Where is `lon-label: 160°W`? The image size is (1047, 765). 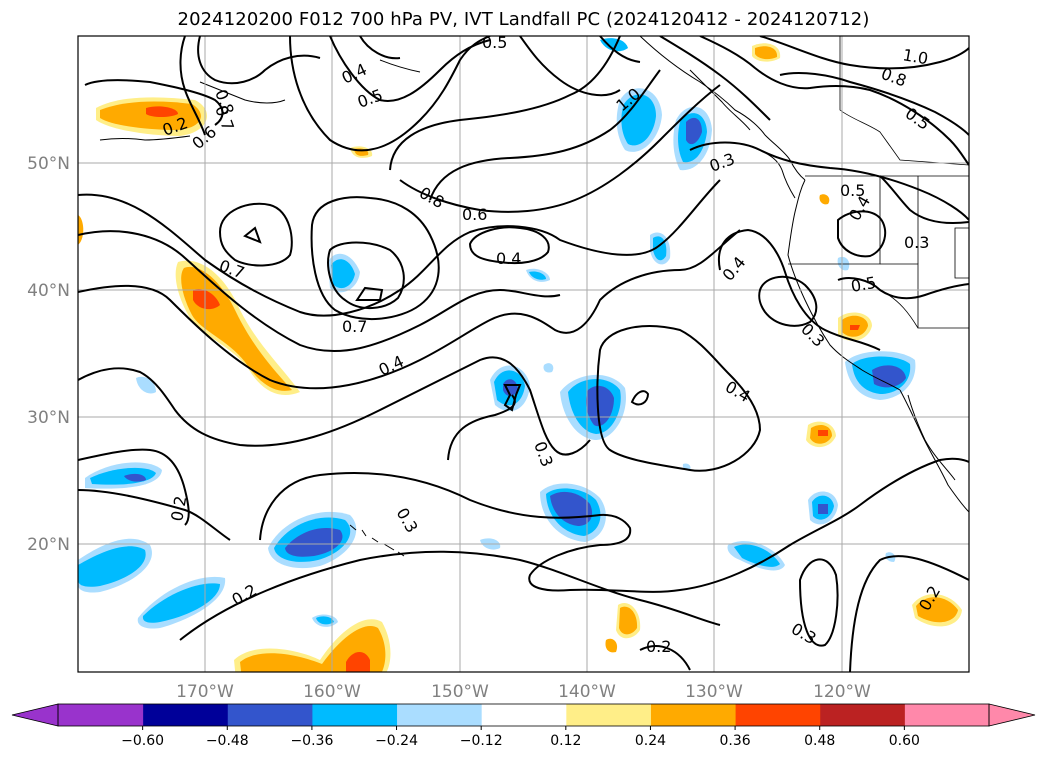
lon-label: 160°W is located at coordinates (332, 692).